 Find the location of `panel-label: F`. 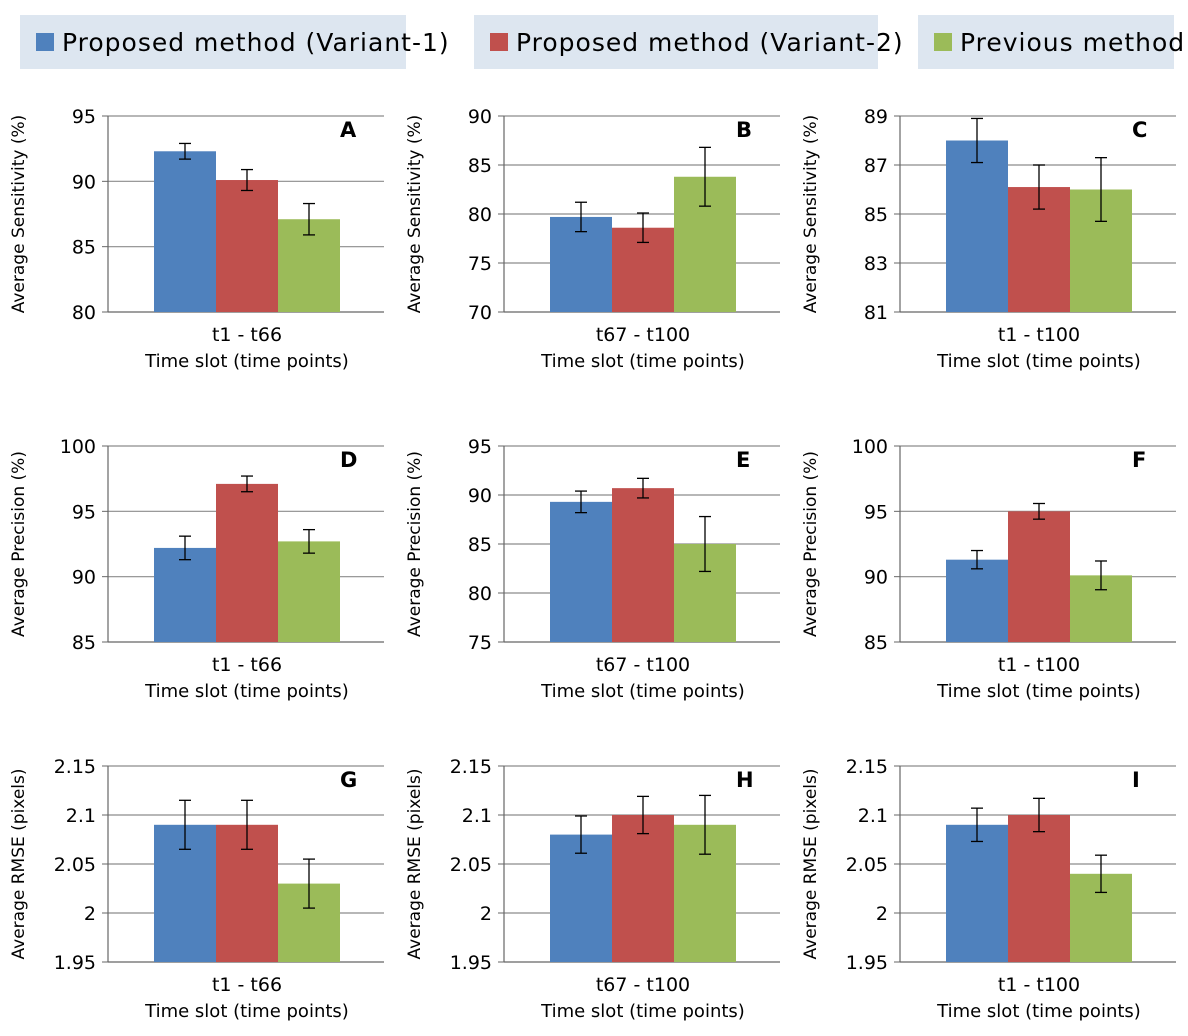

panel-label: F is located at coordinates (1139, 460).